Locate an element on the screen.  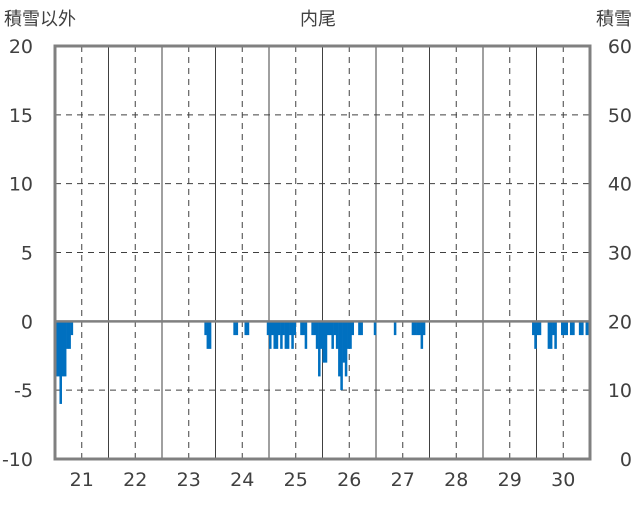
y-tick-label-left: -5 is located at coordinates (23, 391).